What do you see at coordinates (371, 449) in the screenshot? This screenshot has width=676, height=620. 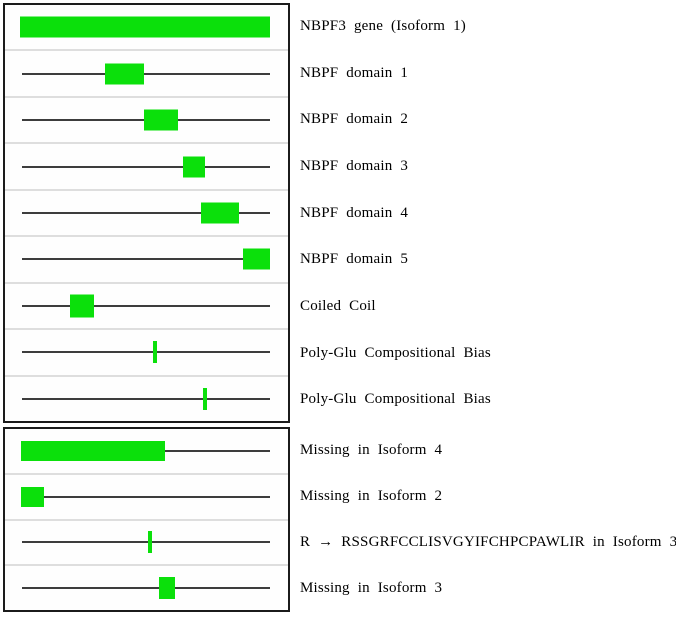 I see `feature-label: Missing in Isoform 4` at bounding box center [371, 449].